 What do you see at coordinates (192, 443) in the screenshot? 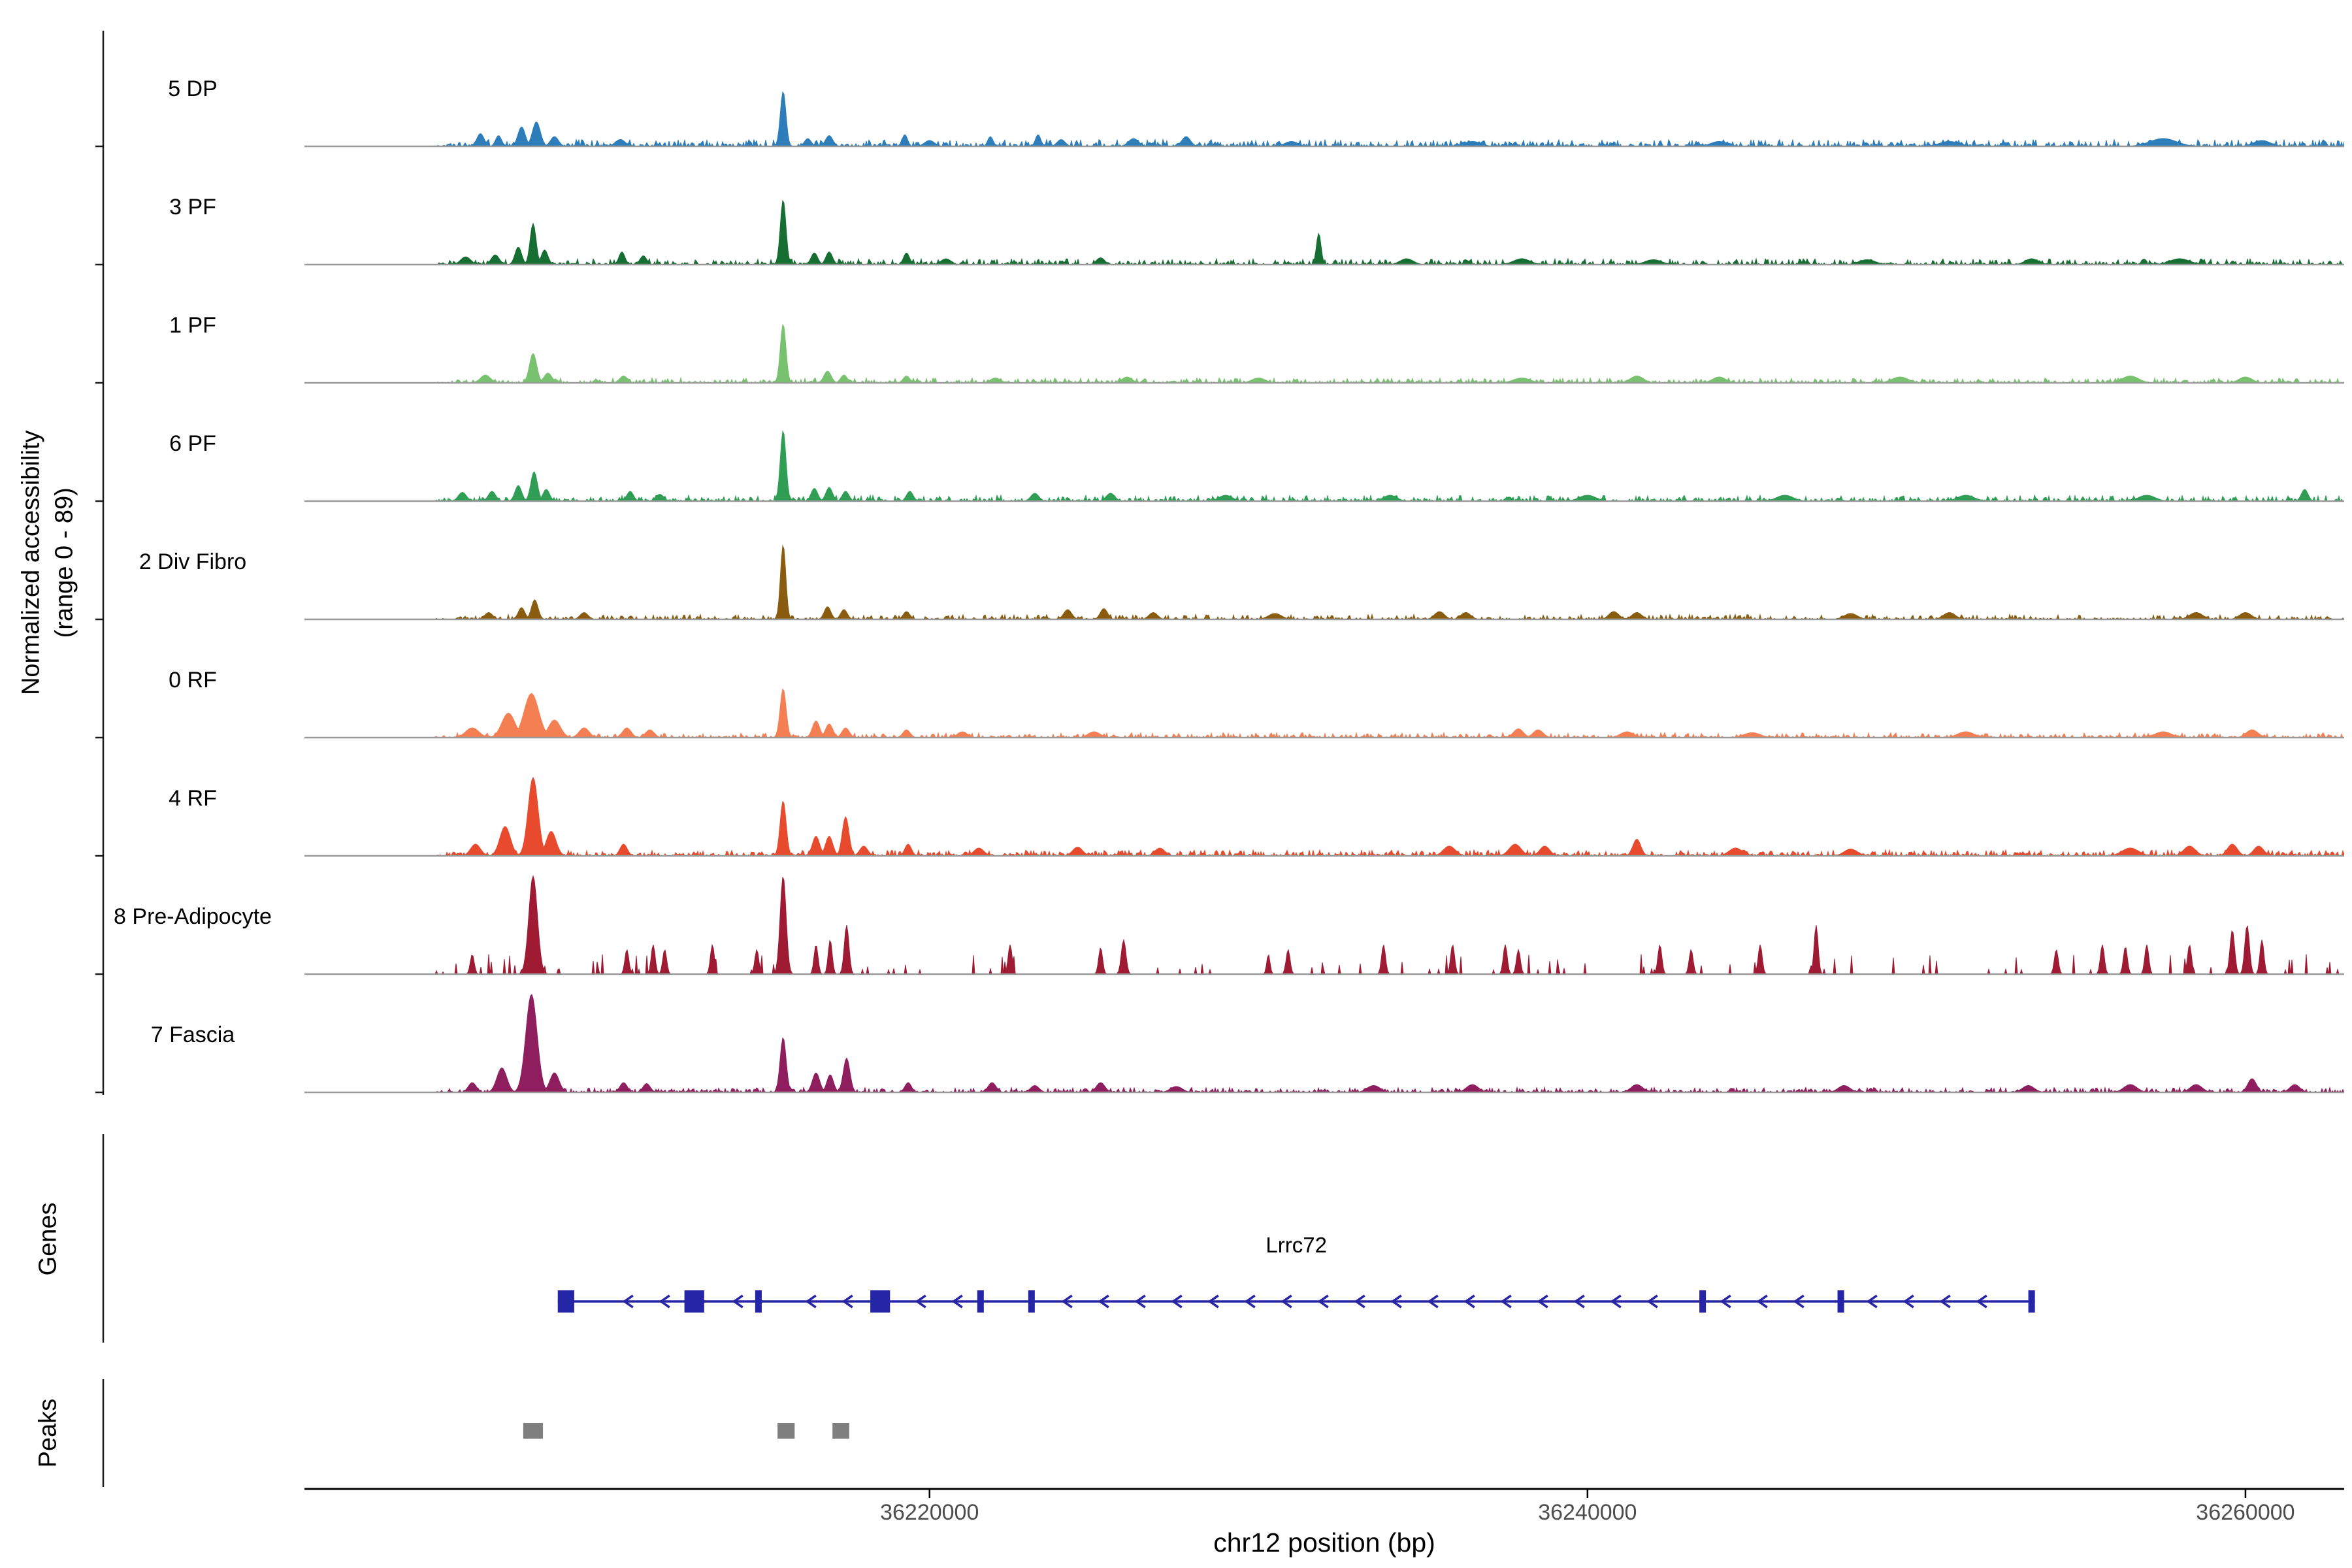
I see `track-label-6-pf: 6 PF` at bounding box center [192, 443].